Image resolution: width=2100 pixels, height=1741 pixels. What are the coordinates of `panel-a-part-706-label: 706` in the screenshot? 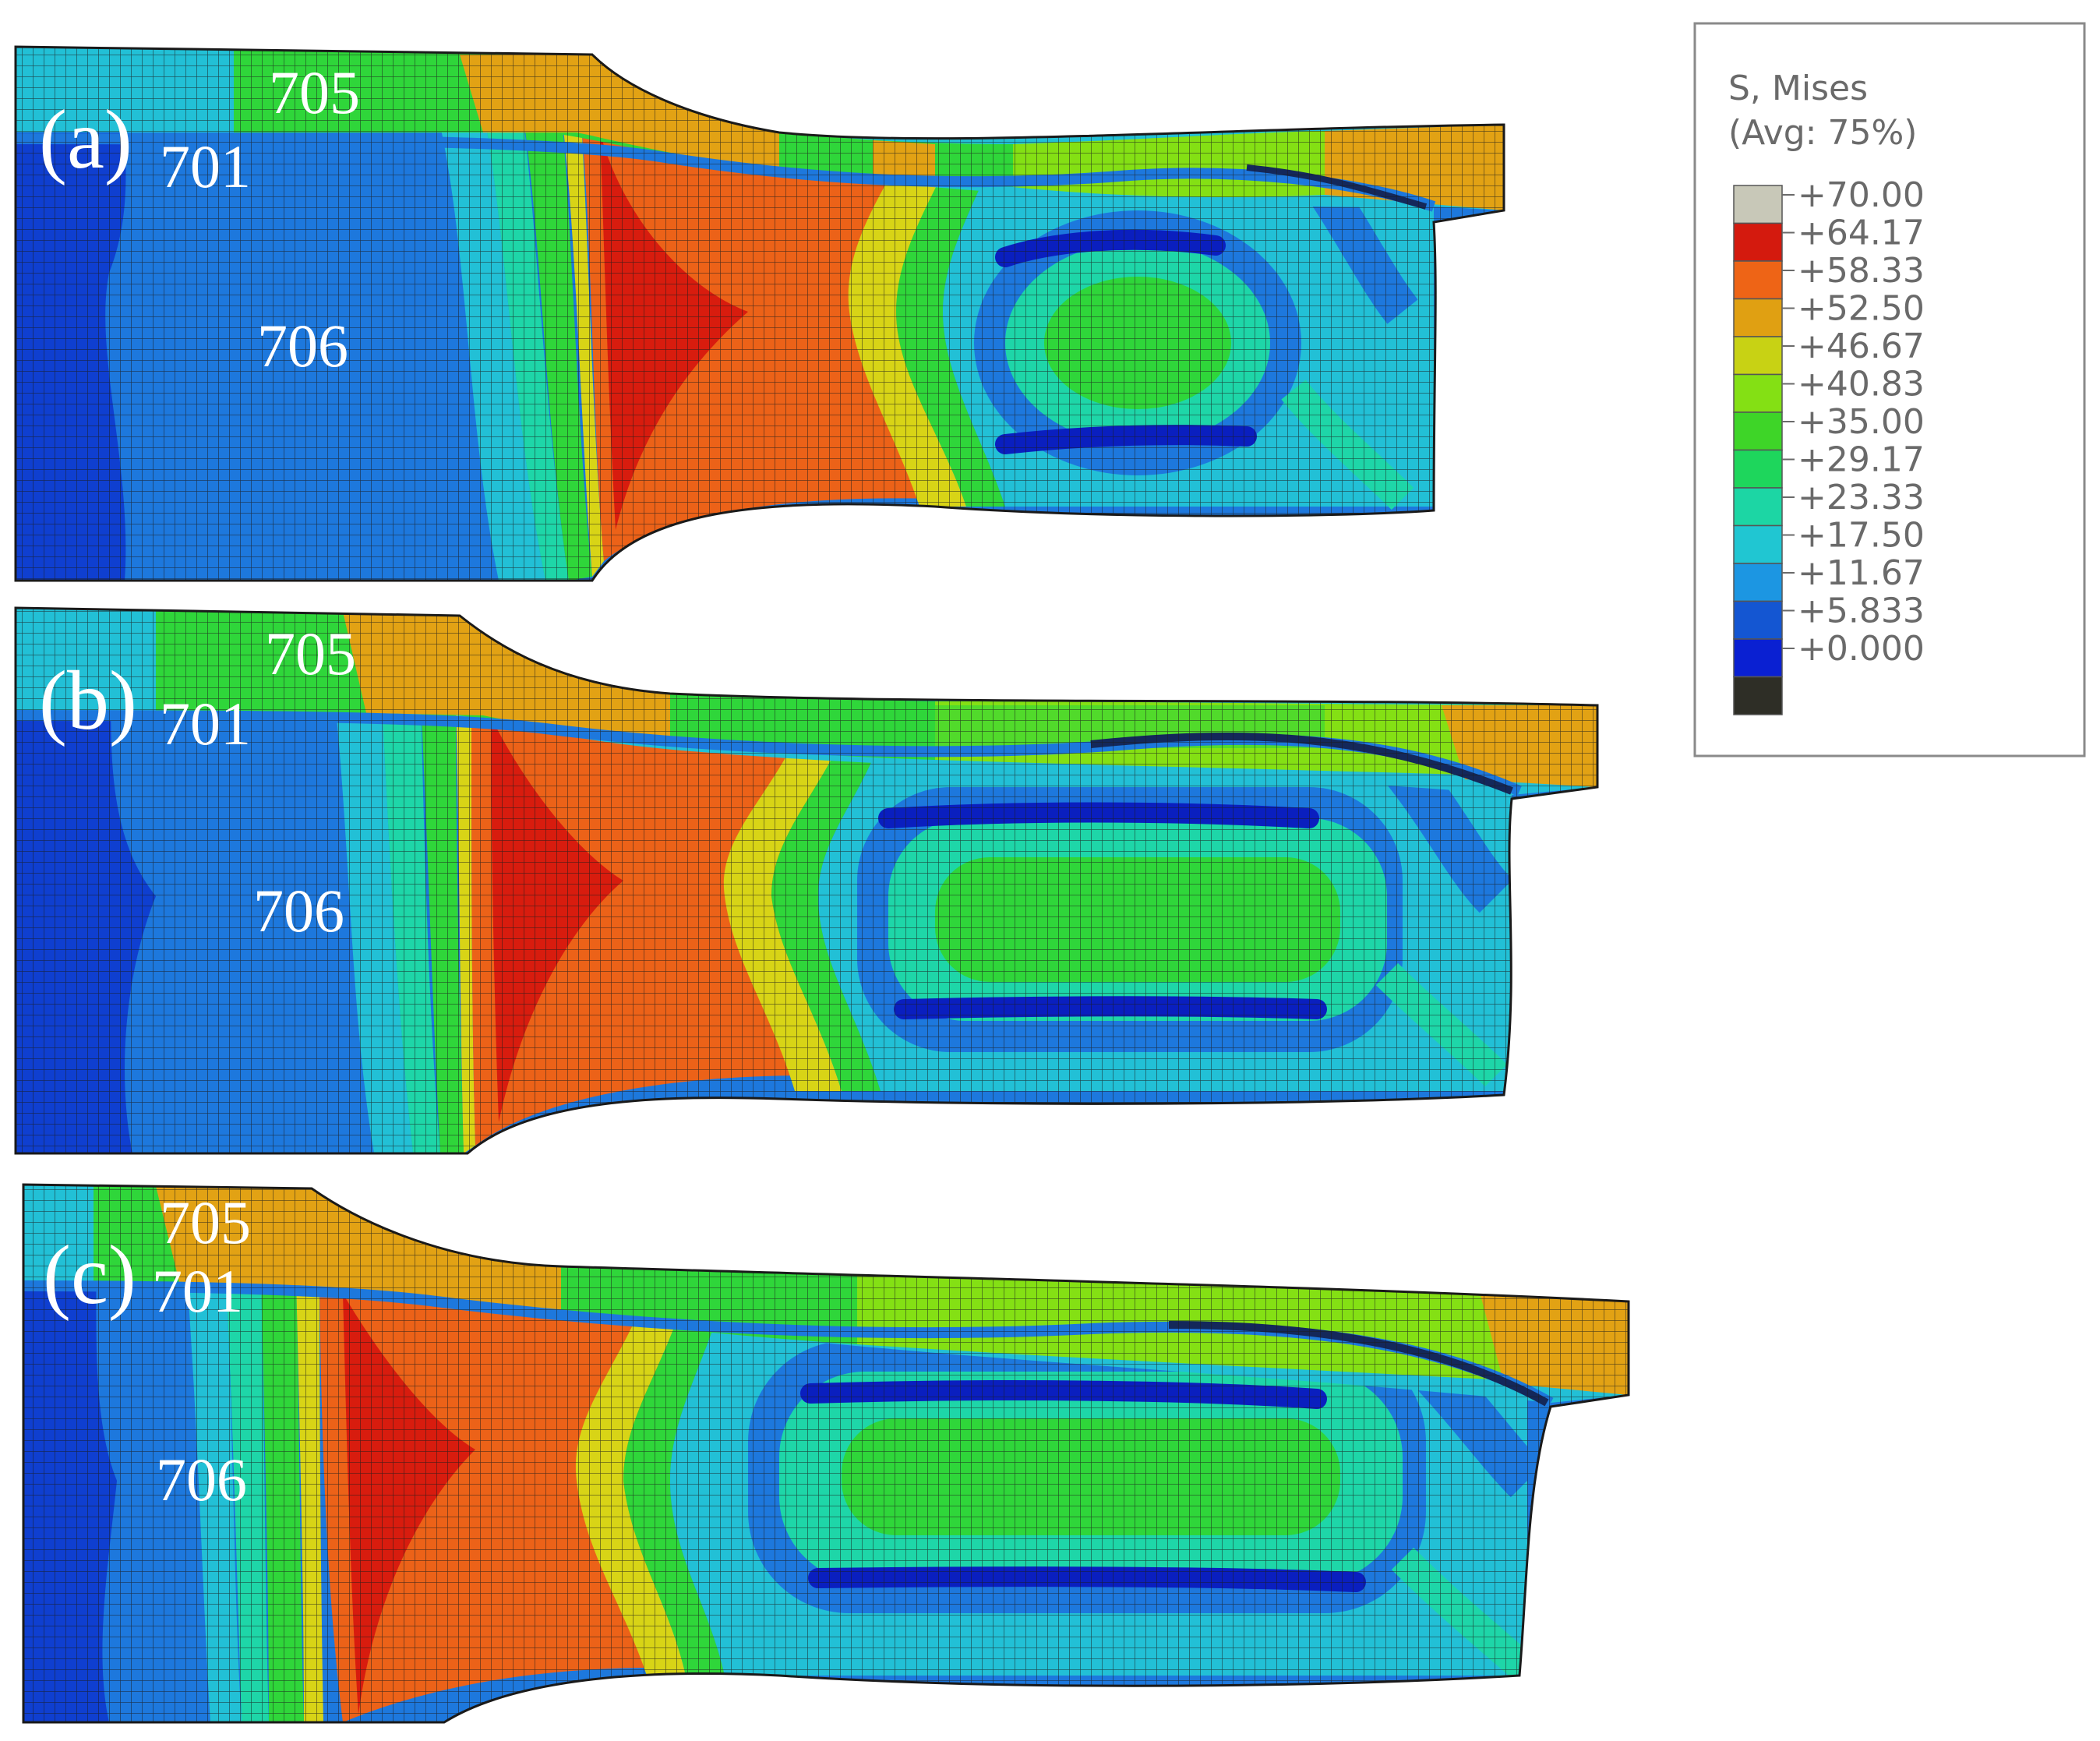 It's located at (303, 346).